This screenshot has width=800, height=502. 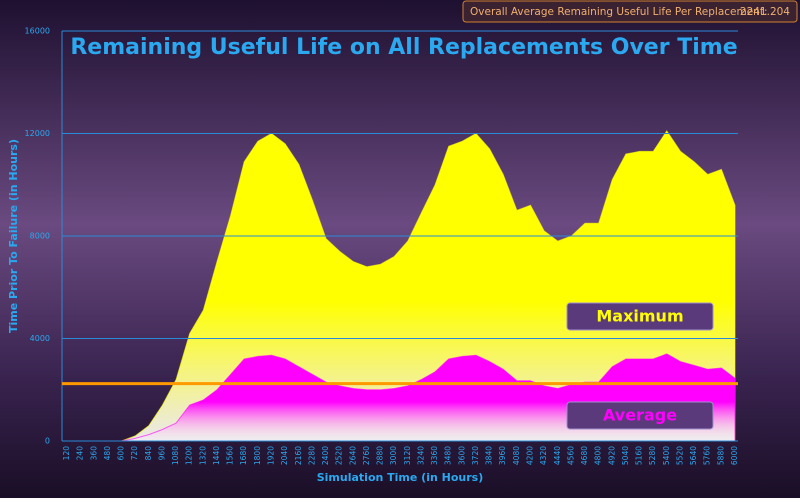 What do you see at coordinates (257, 455) in the screenshot?
I see `x-tick-label: 1800` at bounding box center [257, 455].